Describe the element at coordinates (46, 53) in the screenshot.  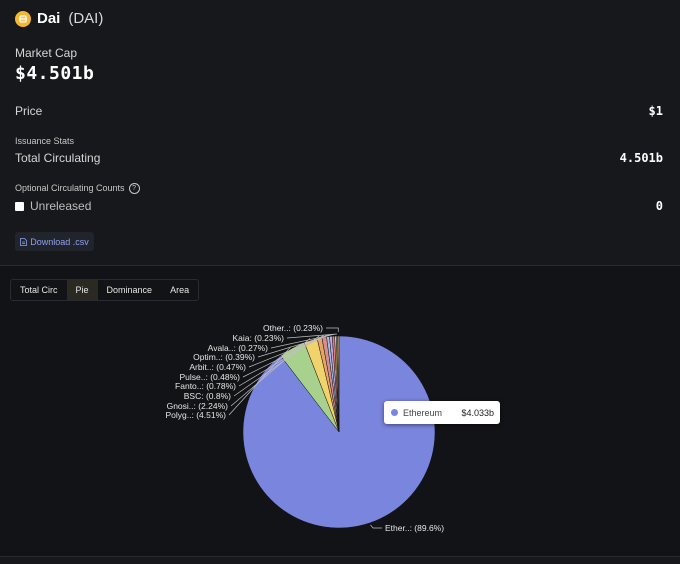
I see `market-cap-label: Market Cap` at that location.